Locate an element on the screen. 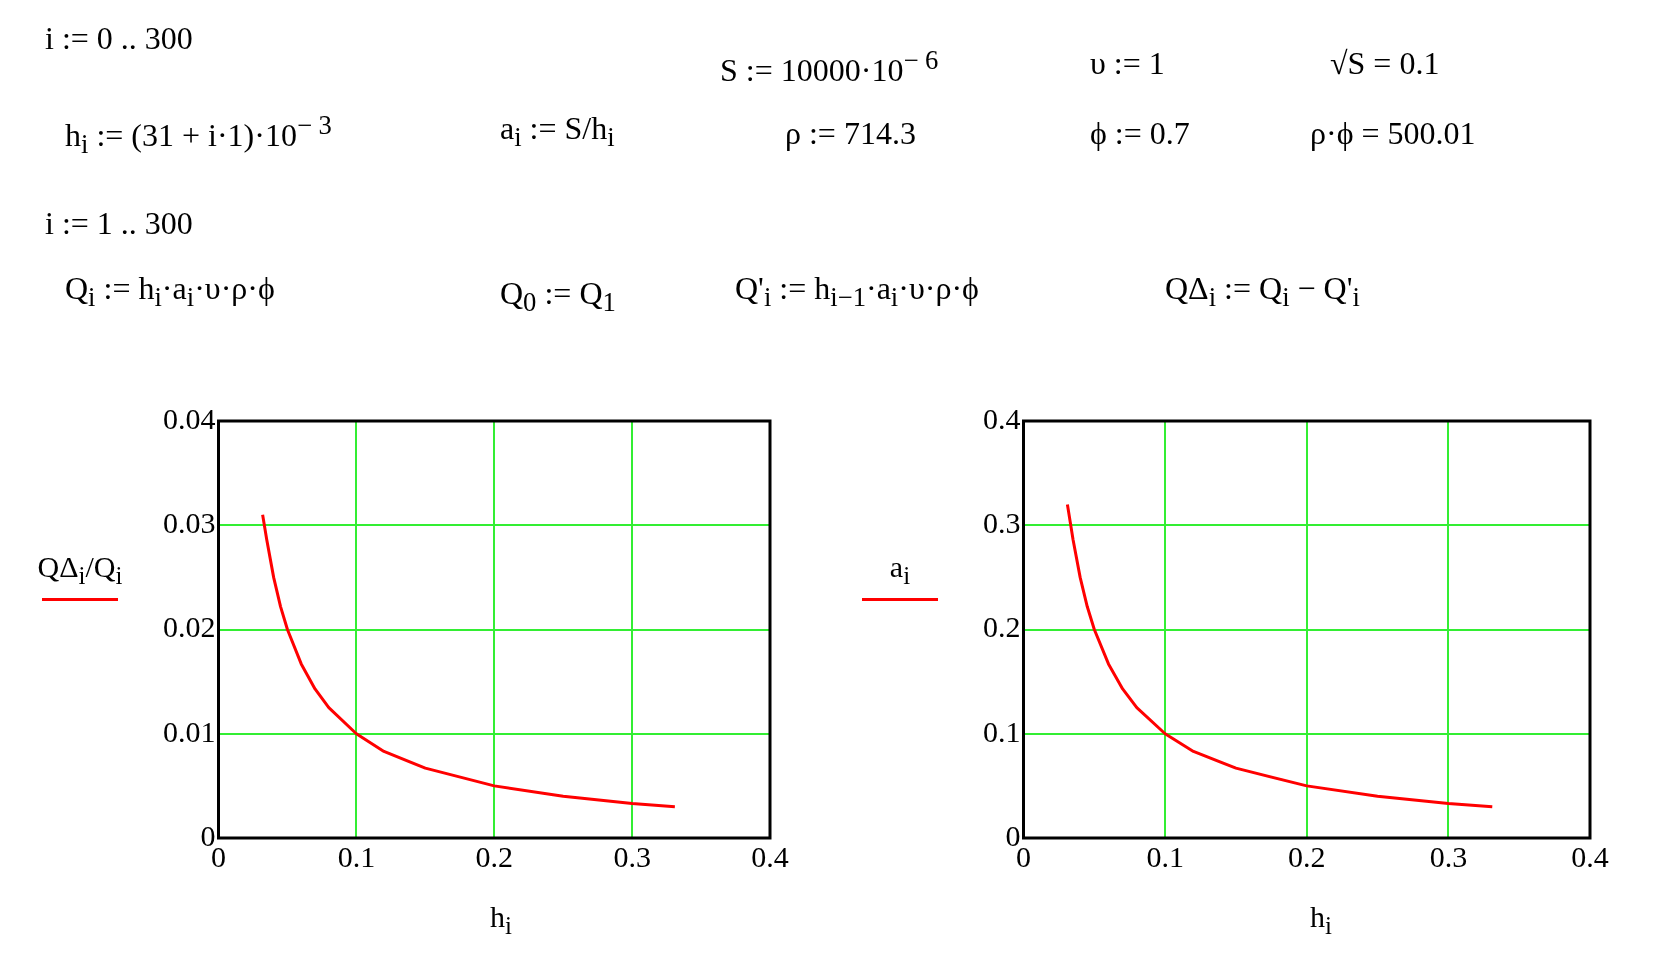 The width and height of the screenshot is (1656, 978). y-tick-label: 0.02 is located at coordinates (189, 627).